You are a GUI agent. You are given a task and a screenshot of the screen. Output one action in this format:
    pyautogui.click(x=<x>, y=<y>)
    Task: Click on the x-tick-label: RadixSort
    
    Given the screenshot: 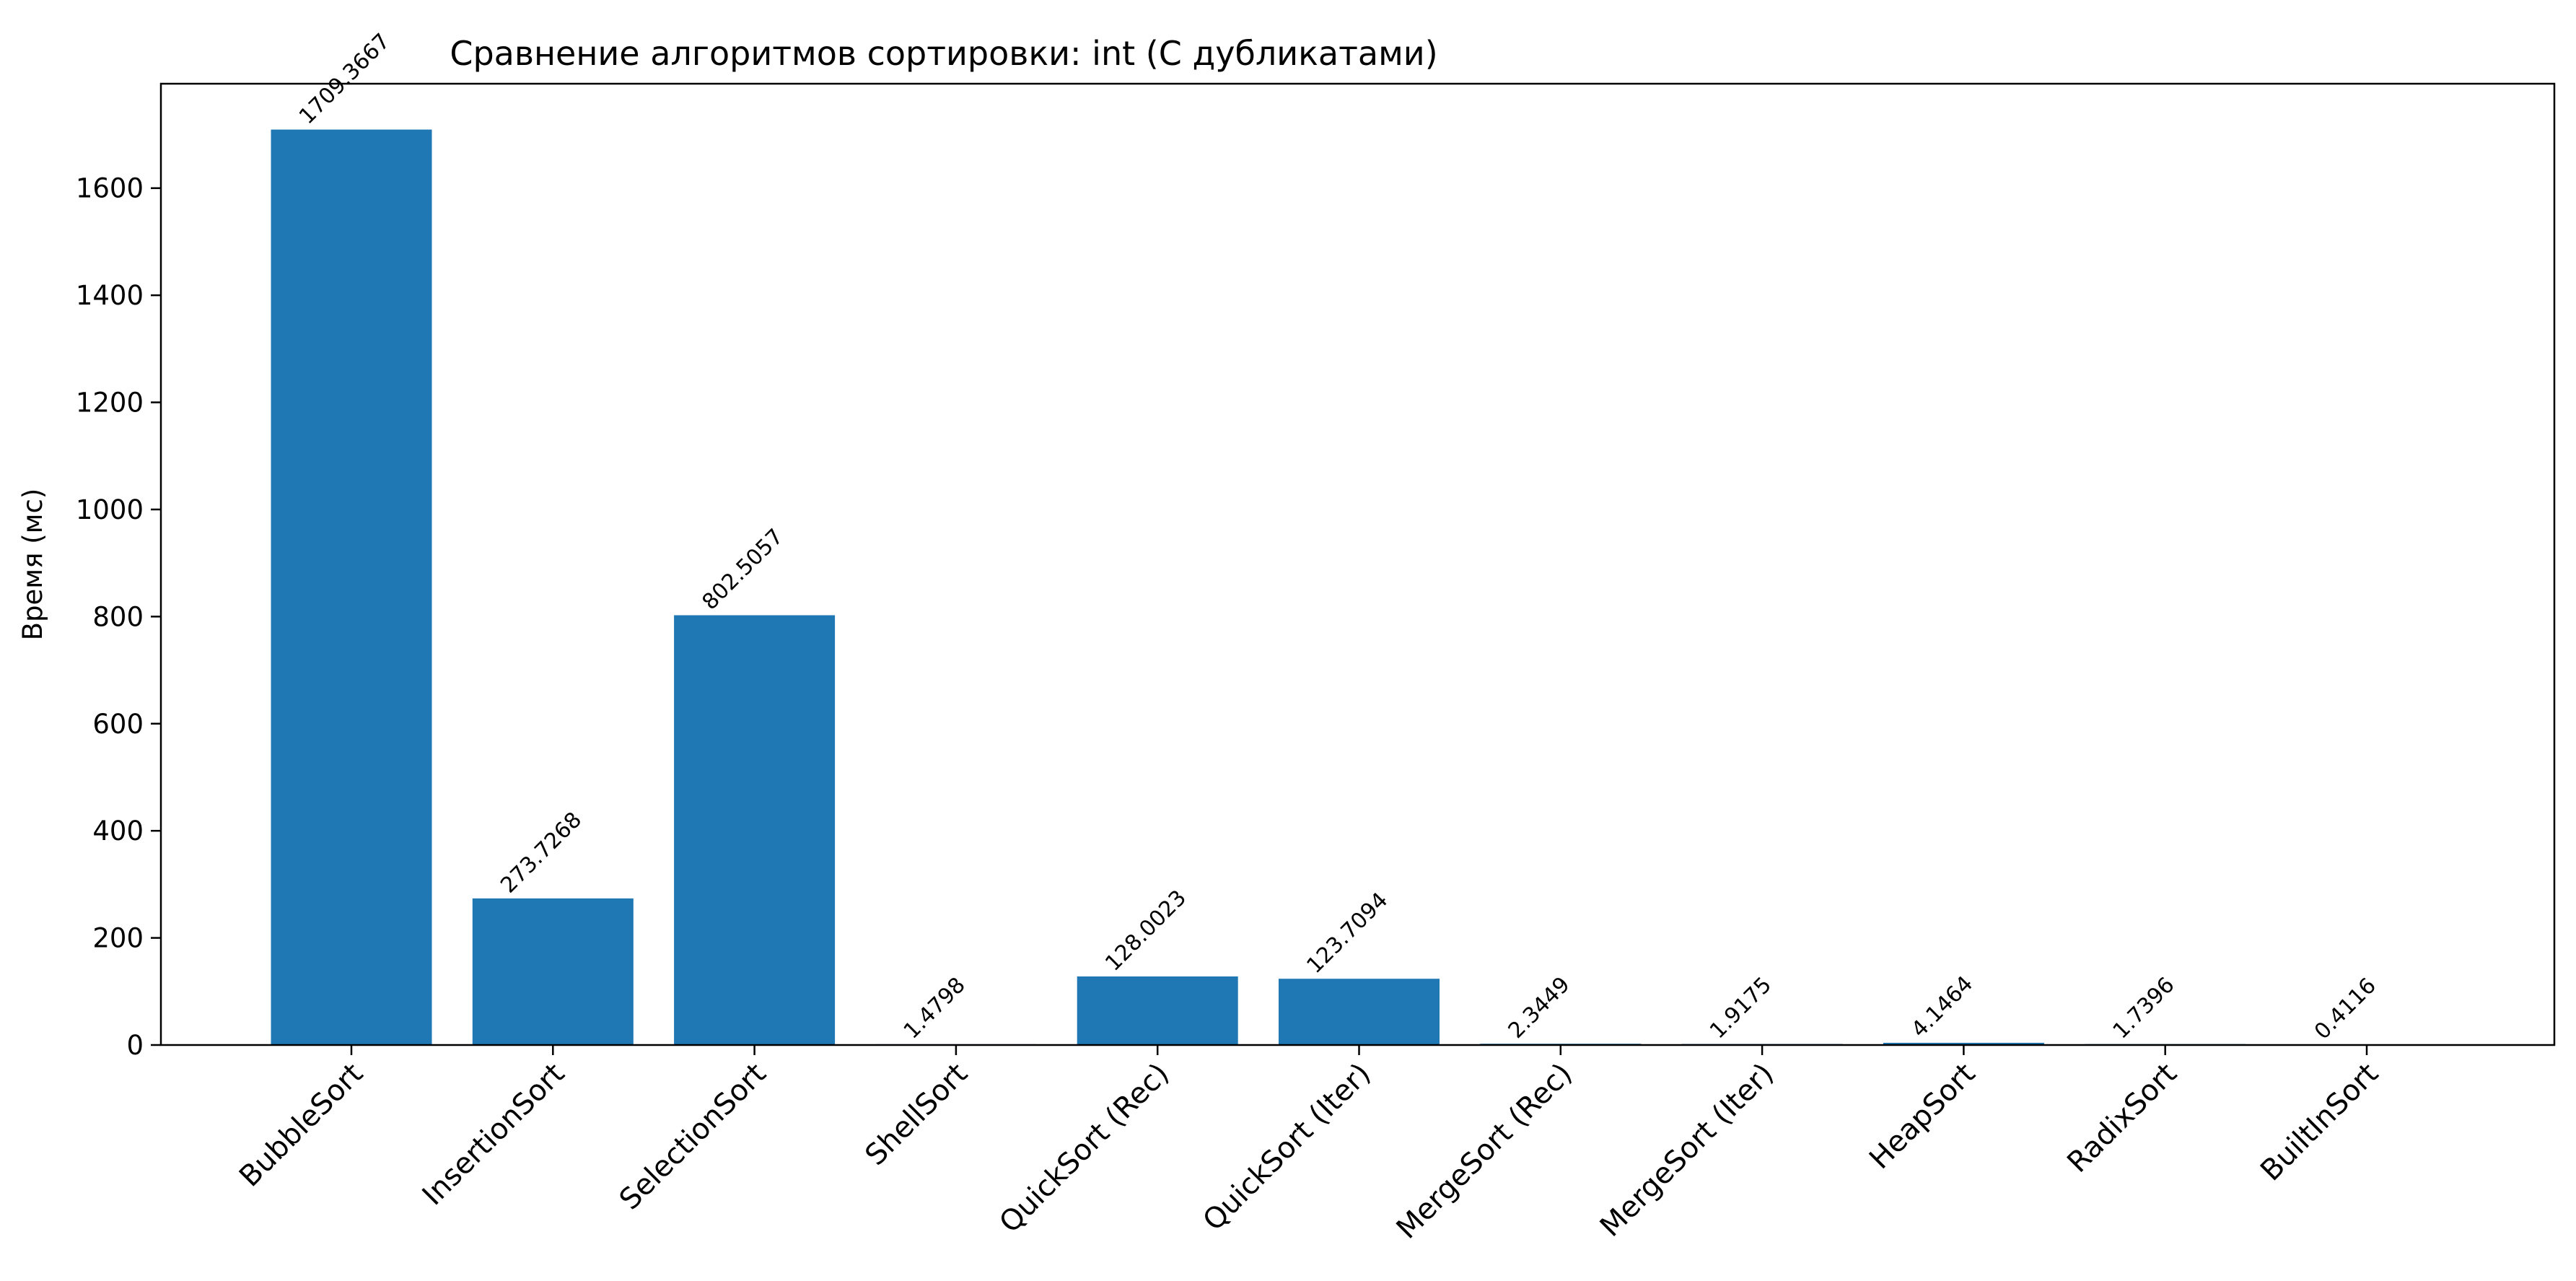 What is the action you would take?
    pyautogui.click(x=2122, y=1118)
    